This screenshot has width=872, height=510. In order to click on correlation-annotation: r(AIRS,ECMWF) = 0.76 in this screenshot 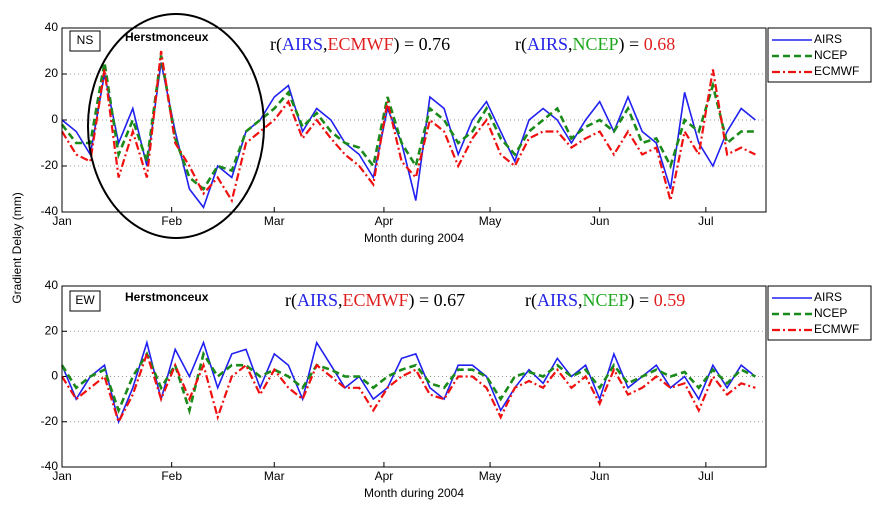, I will do `click(360, 44)`.